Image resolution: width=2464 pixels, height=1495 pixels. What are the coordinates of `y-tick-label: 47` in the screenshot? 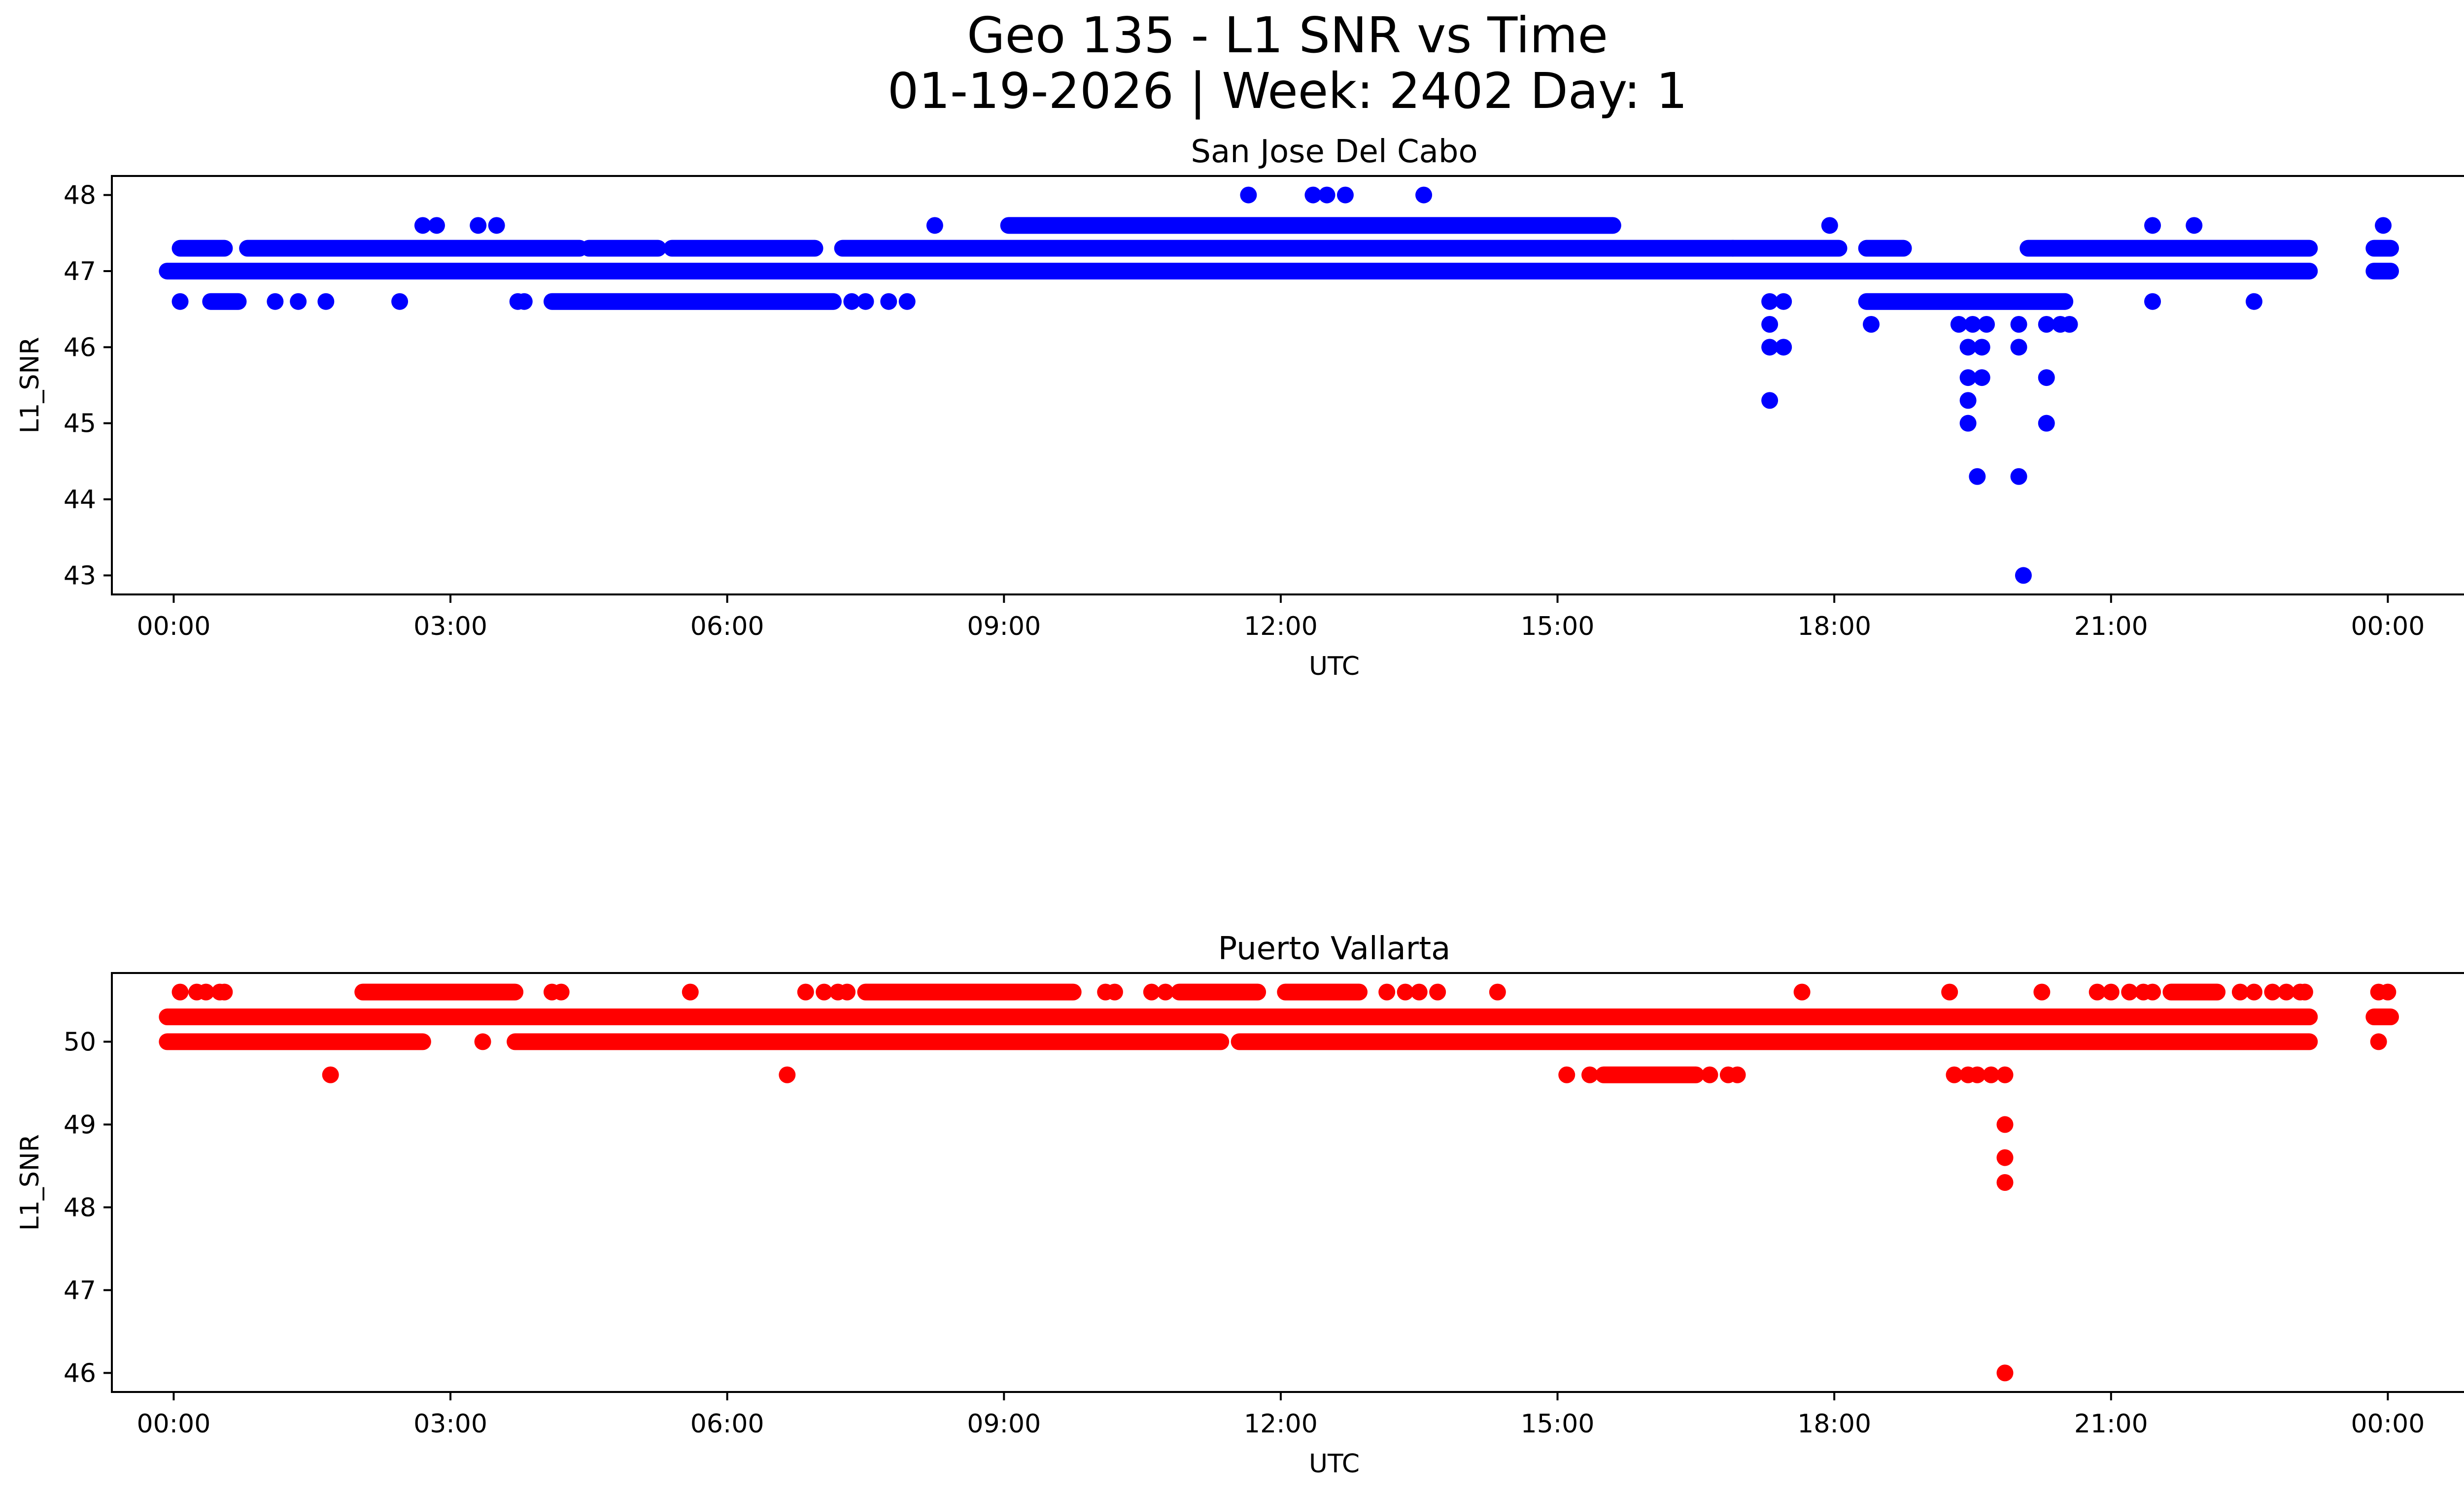 It's located at (80, 271).